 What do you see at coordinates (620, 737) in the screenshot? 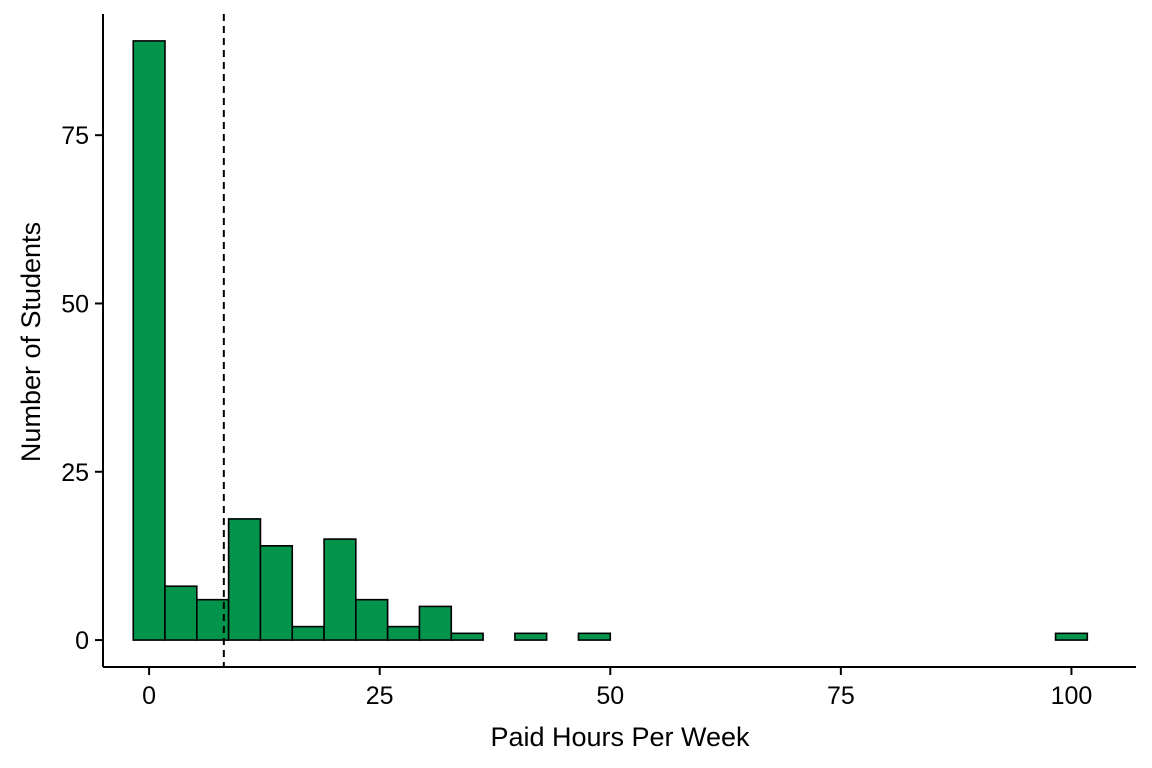
I see `x-axis-title: Paid Hours Per Week` at bounding box center [620, 737].